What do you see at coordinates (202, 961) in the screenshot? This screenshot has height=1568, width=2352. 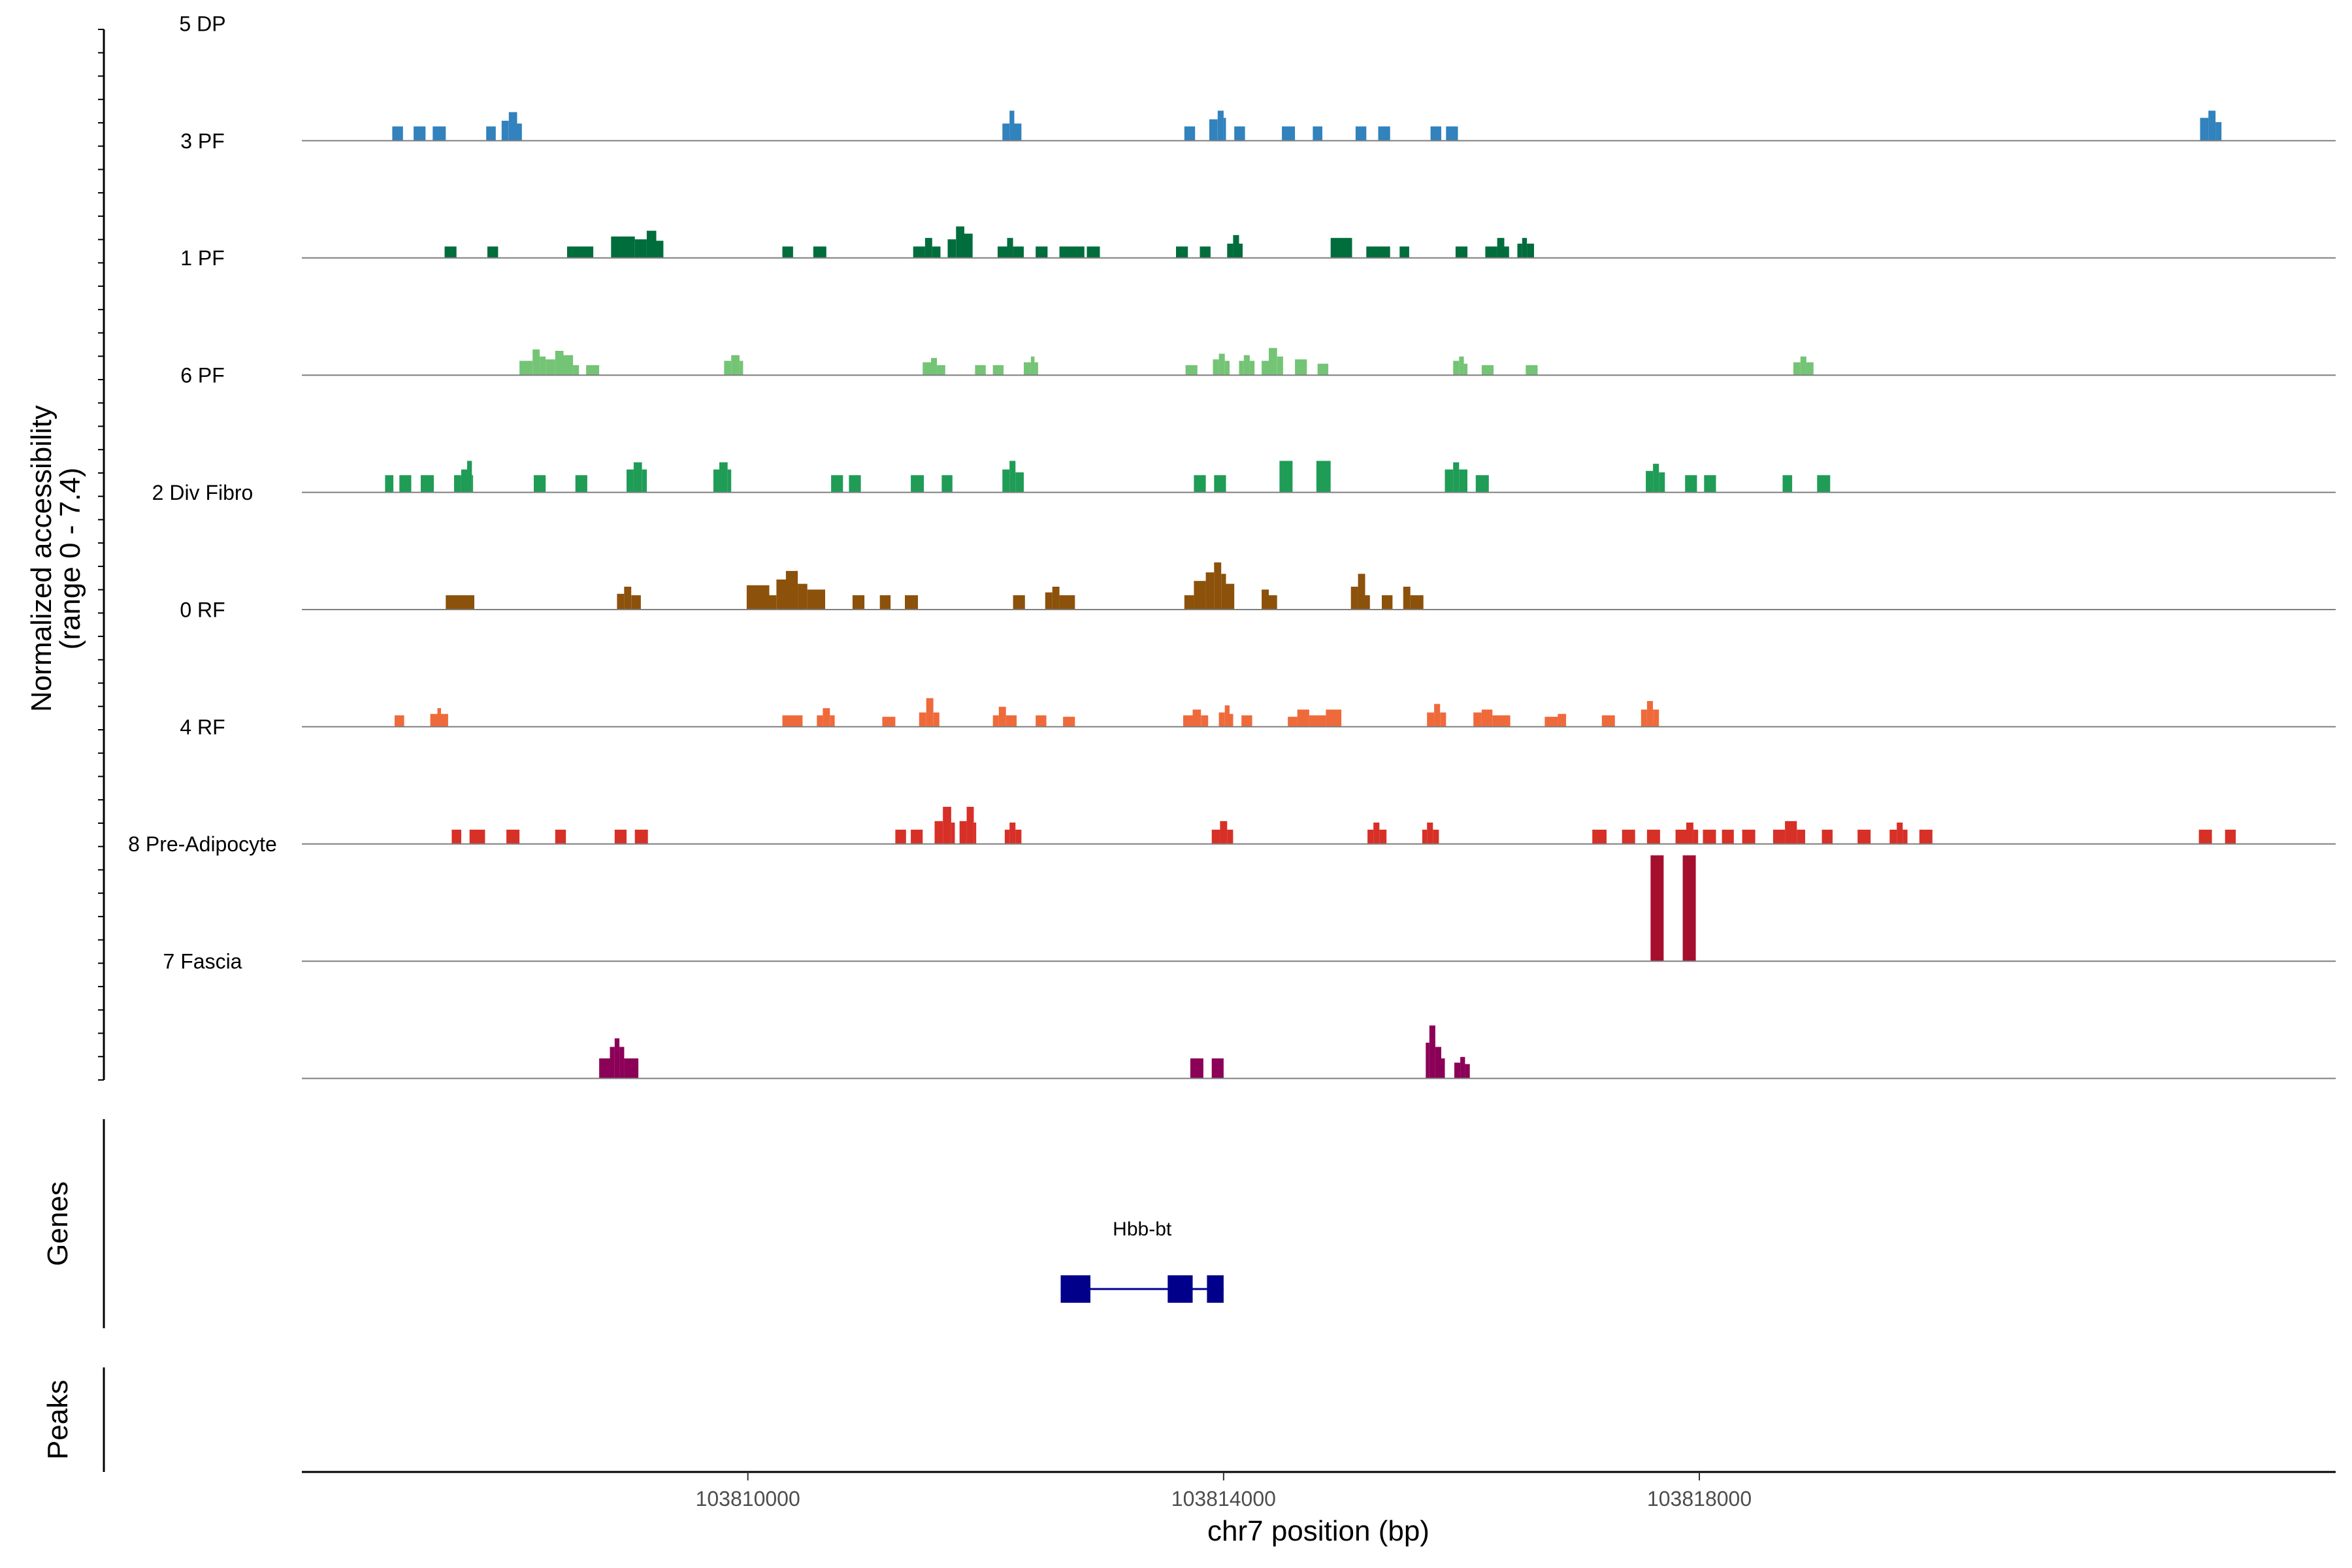 I see `track-label: 7 Fascia` at bounding box center [202, 961].